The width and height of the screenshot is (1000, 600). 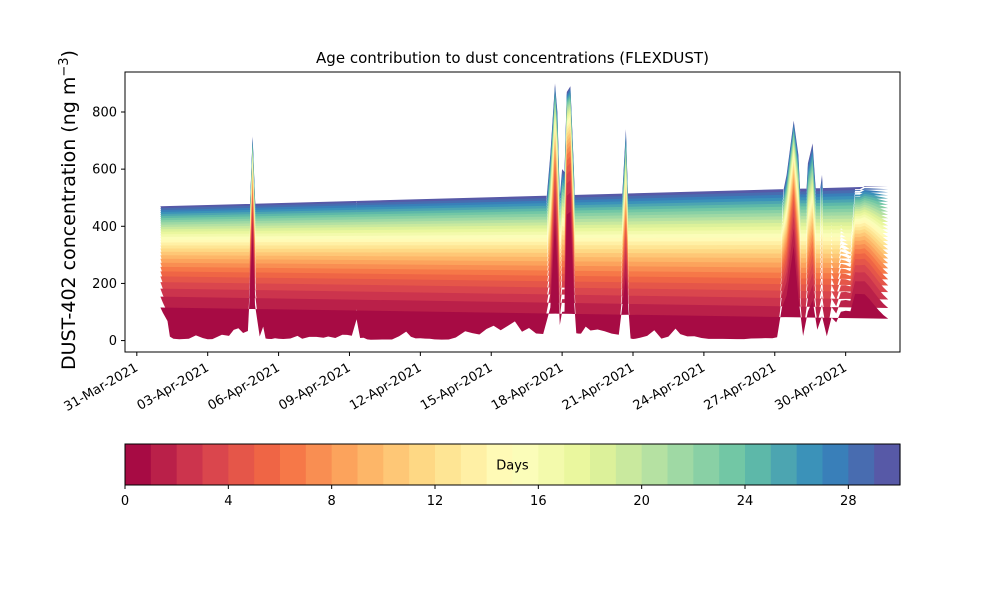 I want to click on colorbar-frame, so click(x=512, y=464).